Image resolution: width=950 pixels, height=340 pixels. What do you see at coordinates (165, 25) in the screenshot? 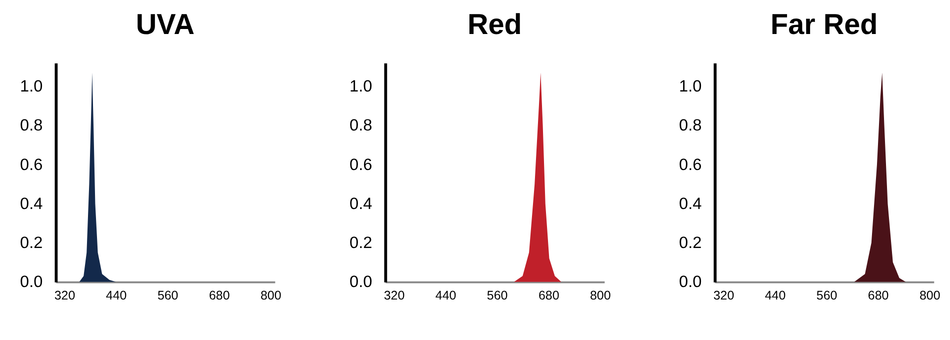
I see `chart-title: UVA` at bounding box center [165, 25].